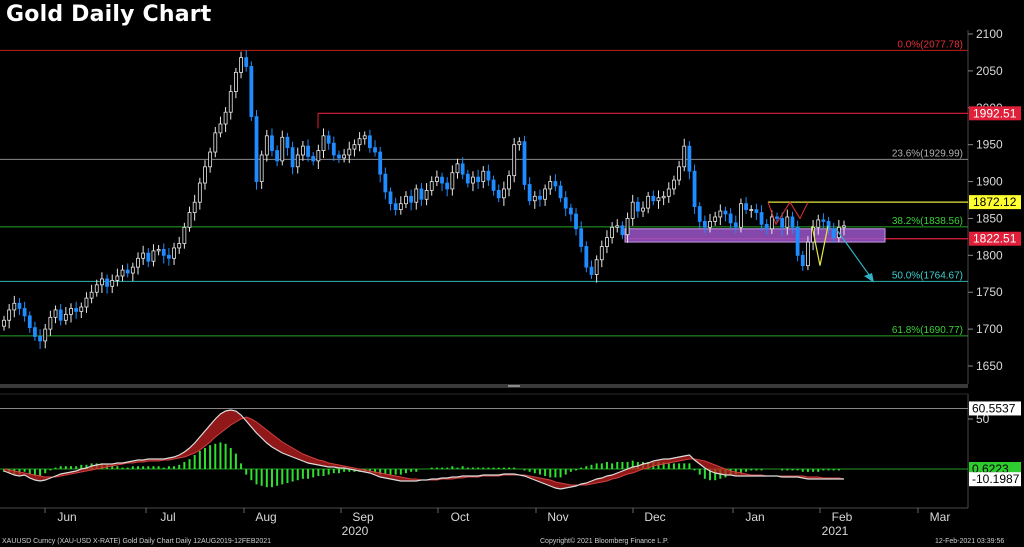 Image resolution: width=1024 pixels, height=547 pixels. What do you see at coordinates (989, 71) in the screenshot?
I see `price-tick-label: 2050` at bounding box center [989, 71].